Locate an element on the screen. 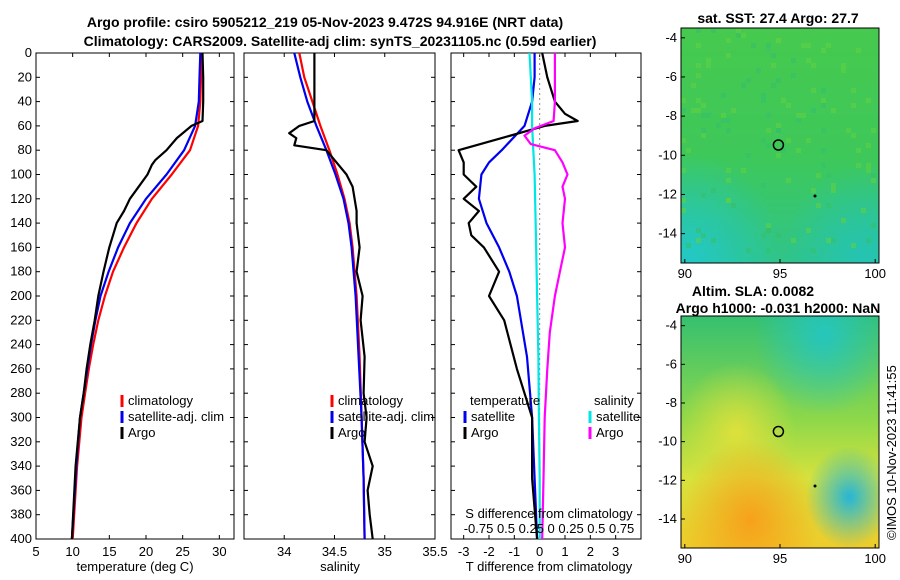 Image resolution: width=900 pixels, height=580 pixels. y-tick-label: 240 is located at coordinates (21, 344).